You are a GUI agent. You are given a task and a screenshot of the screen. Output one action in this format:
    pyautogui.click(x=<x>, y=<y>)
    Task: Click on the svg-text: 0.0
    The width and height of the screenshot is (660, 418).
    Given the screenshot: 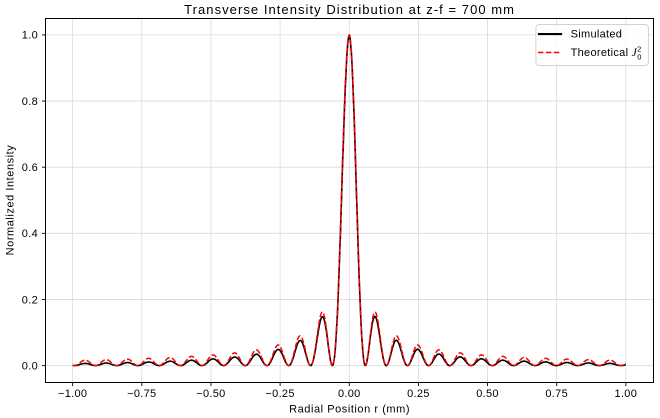 What is the action you would take?
    pyautogui.click(x=30, y=366)
    